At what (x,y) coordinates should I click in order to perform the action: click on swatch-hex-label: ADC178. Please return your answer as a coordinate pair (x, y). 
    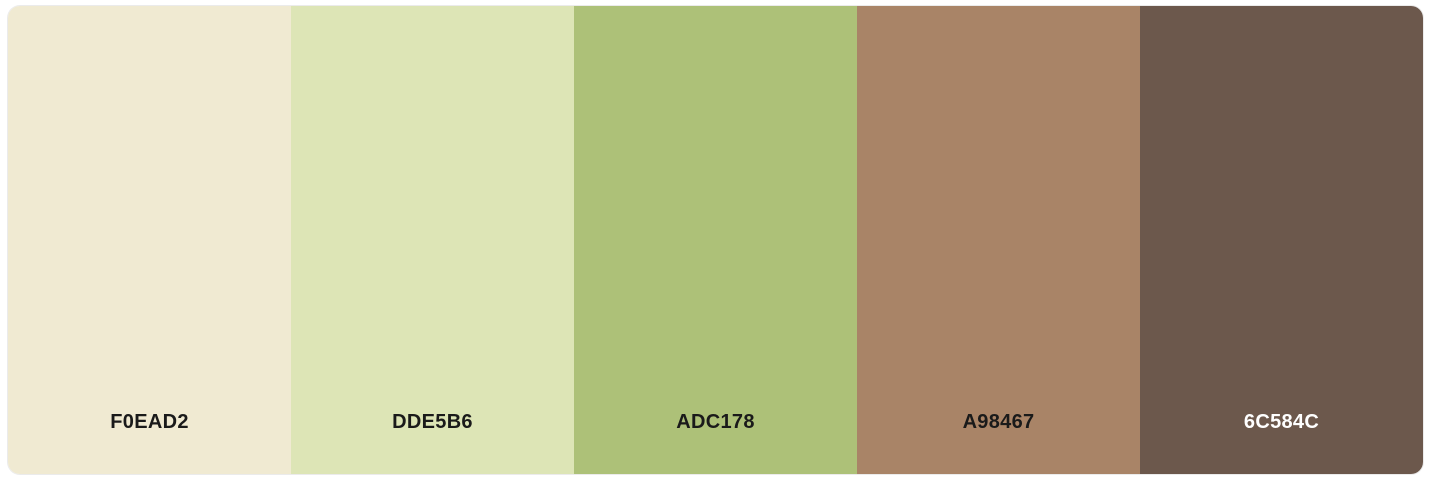
    Looking at the image, I should click on (715, 422).